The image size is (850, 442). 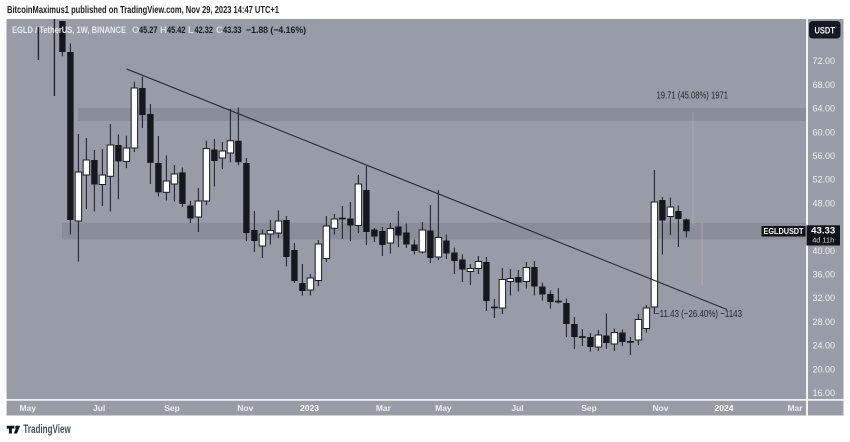 I want to click on svg-text: 52.00, so click(x=824, y=180).